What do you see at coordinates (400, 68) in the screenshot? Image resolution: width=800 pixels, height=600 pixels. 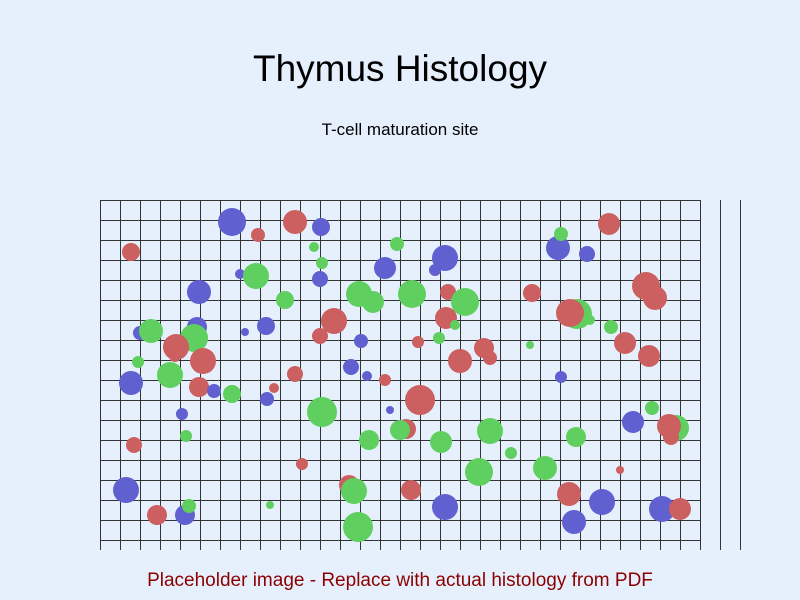 I see `slide-title: Thymus Histology` at bounding box center [400, 68].